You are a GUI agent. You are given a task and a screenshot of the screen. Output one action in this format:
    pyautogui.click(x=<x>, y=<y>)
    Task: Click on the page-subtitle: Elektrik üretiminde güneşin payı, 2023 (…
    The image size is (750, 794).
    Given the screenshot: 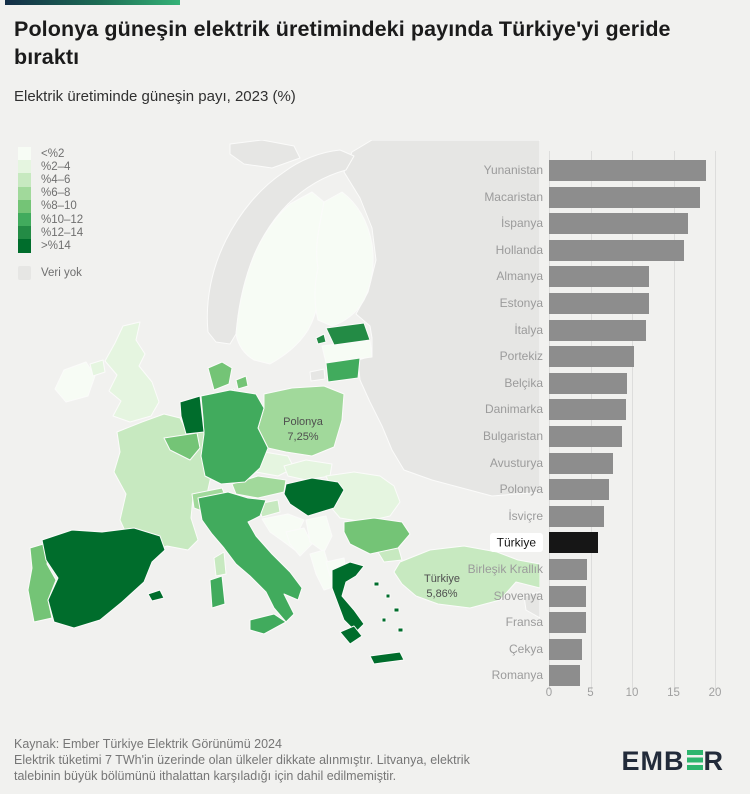 What is the action you would take?
    pyautogui.click(x=155, y=96)
    